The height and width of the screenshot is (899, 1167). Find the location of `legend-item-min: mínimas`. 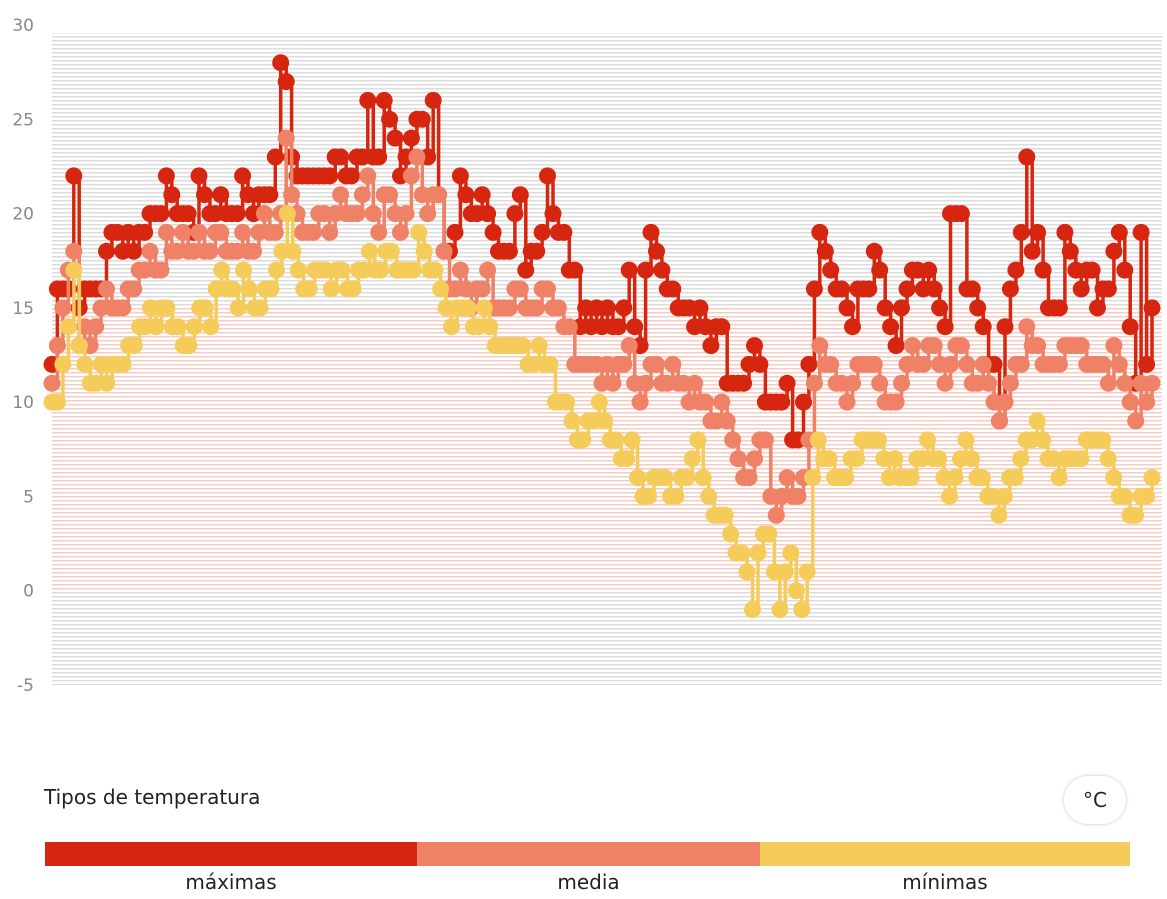

legend-item-min: mínimas is located at coordinates (945, 868).